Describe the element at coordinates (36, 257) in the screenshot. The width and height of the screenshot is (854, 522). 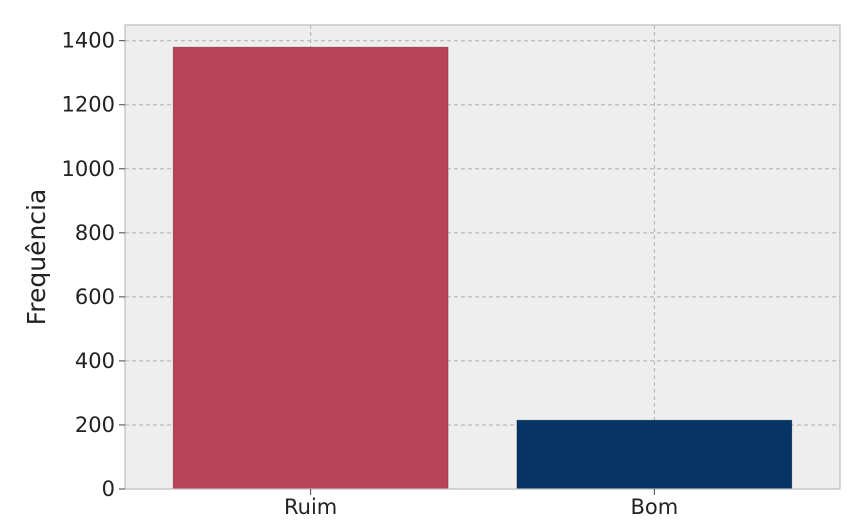
I see `y-axis-label: Frequência` at that location.